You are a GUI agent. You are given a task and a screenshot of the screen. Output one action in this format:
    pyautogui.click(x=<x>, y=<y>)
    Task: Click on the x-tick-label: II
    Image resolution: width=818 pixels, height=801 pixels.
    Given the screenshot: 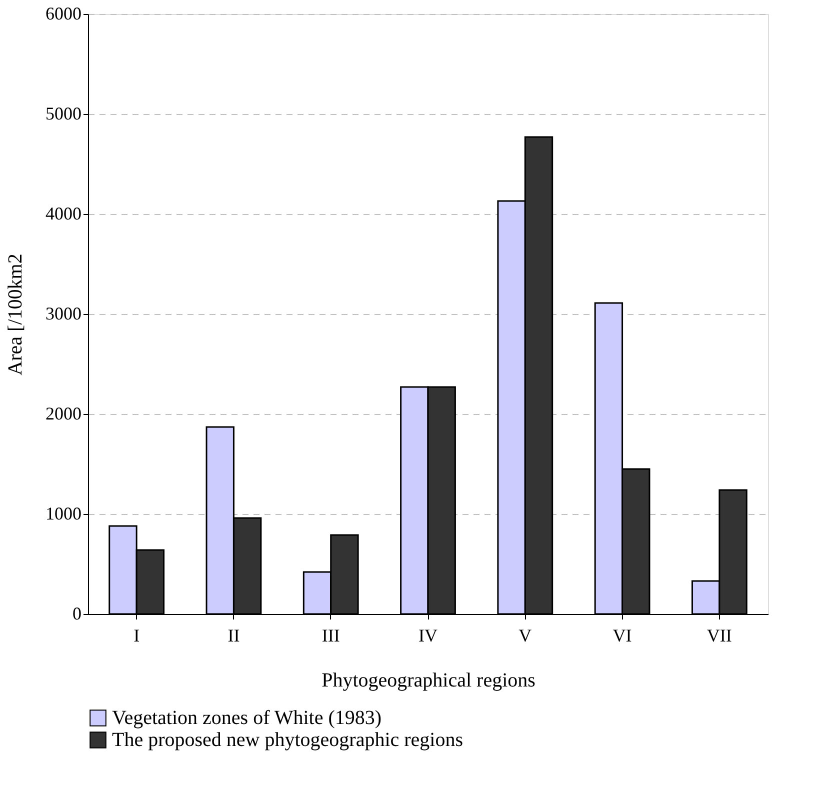 What is the action you would take?
    pyautogui.click(x=234, y=636)
    